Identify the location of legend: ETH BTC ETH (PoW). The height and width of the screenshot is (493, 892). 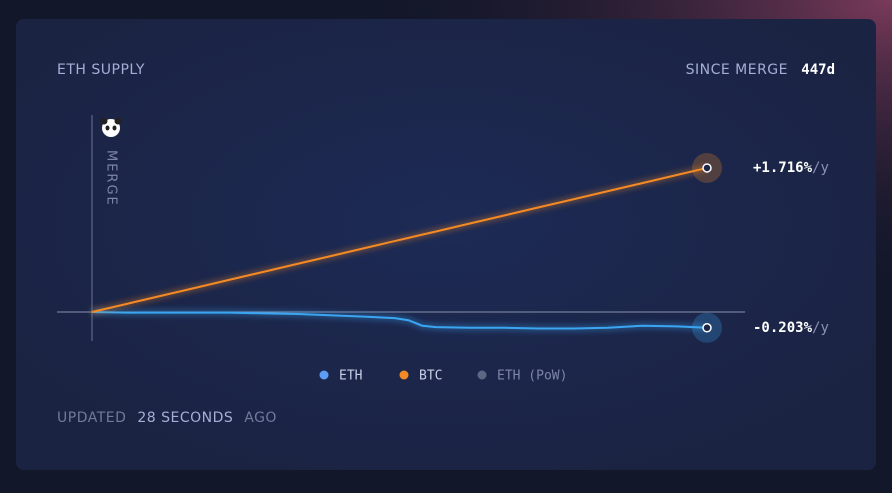
(443, 376).